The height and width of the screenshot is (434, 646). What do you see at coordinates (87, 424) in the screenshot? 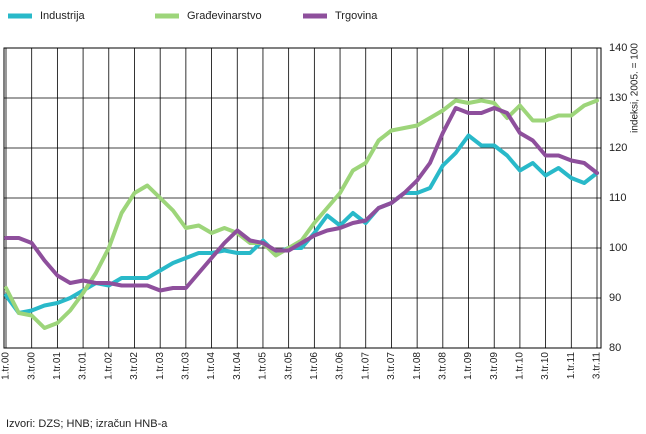
I see `source-note: Izvori: DZS; HNB; izračun HNB-a` at bounding box center [87, 424].